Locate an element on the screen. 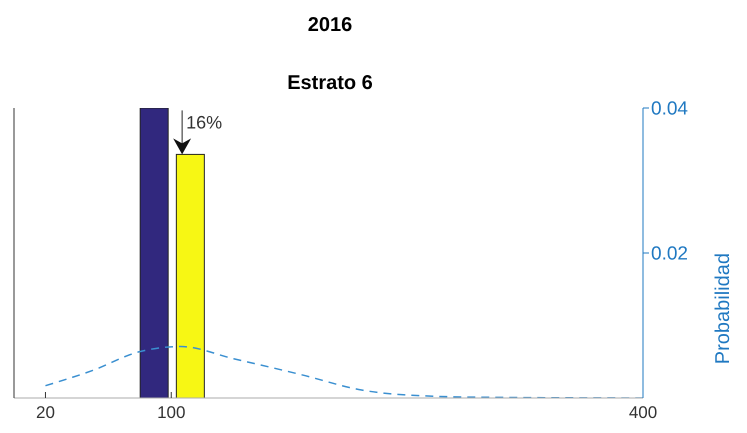  y2-tick-label: 0.02 is located at coordinates (669, 254).